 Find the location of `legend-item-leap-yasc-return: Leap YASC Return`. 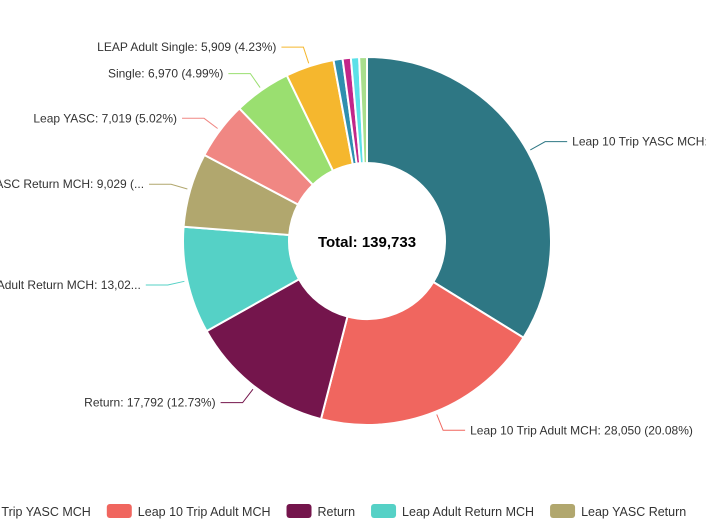

legend-item-leap-yasc-return: Leap YASC Return is located at coordinates (618, 511).